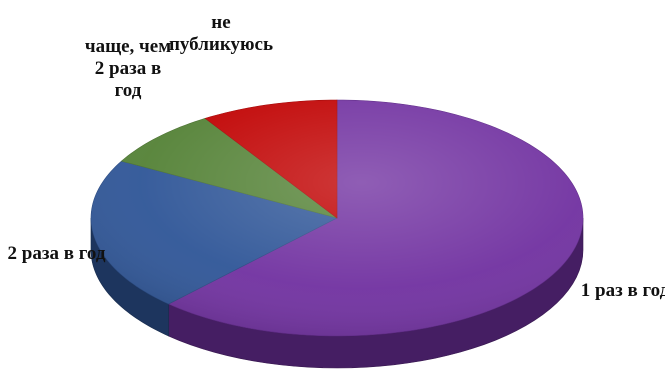 The height and width of the screenshot is (379, 665). I want to click on slice-label-3: чаще, чем 2 раза в год, so click(128, 68).